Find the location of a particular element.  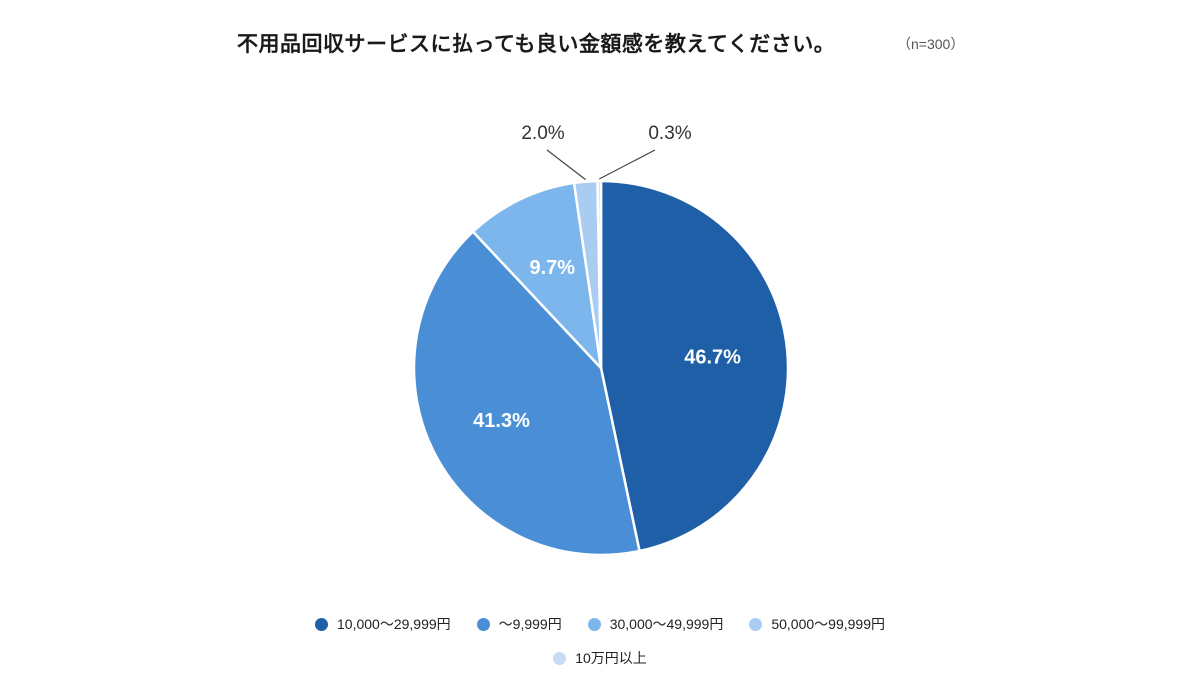

legend-item-3: 30,000～49,999円 is located at coordinates (655, 624).